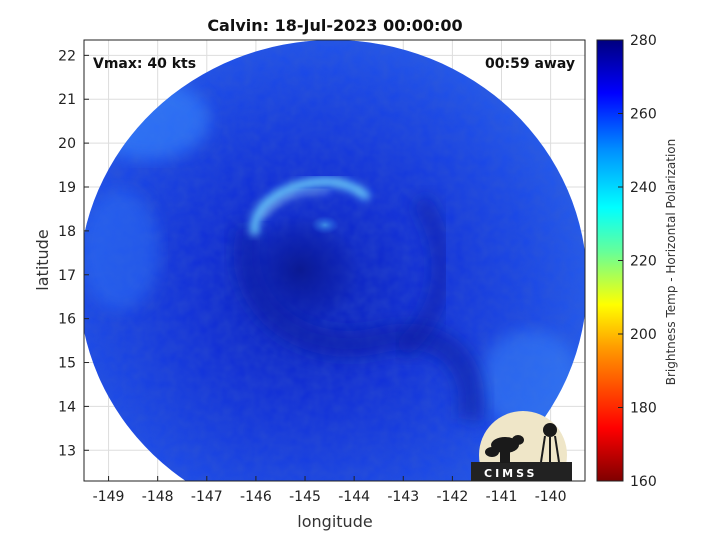  What do you see at coordinates (643, 335) in the screenshot?
I see `colorbar-tick-label: 200` at bounding box center [643, 335].